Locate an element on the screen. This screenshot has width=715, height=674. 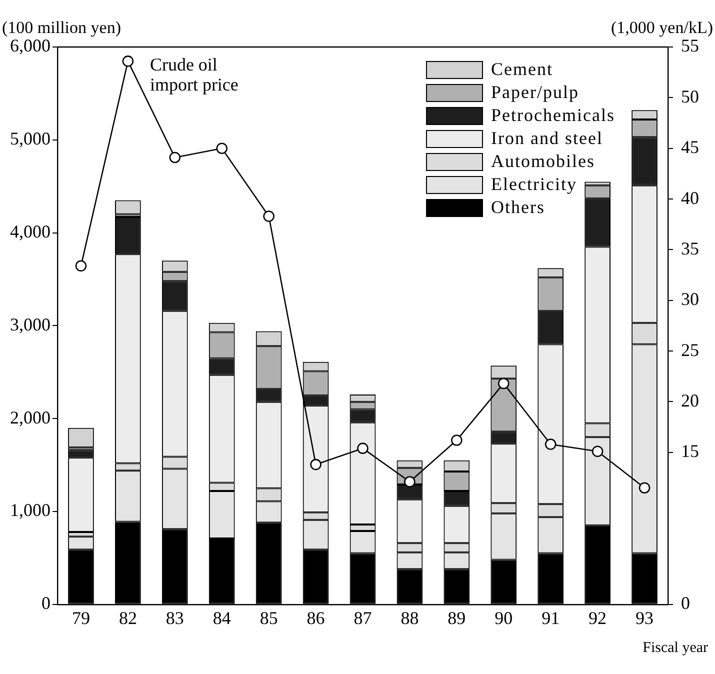
x-tick-label: 86 is located at coordinates (315, 618).